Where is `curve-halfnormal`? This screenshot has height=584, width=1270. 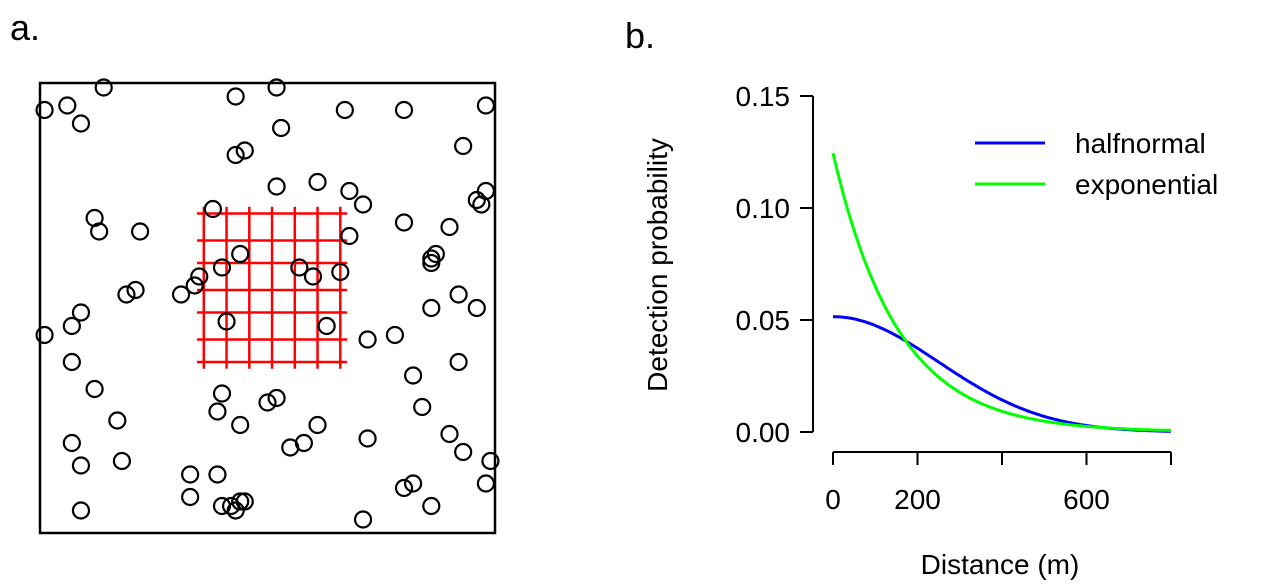
curve-halfnormal is located at coordinates (1001, 374).